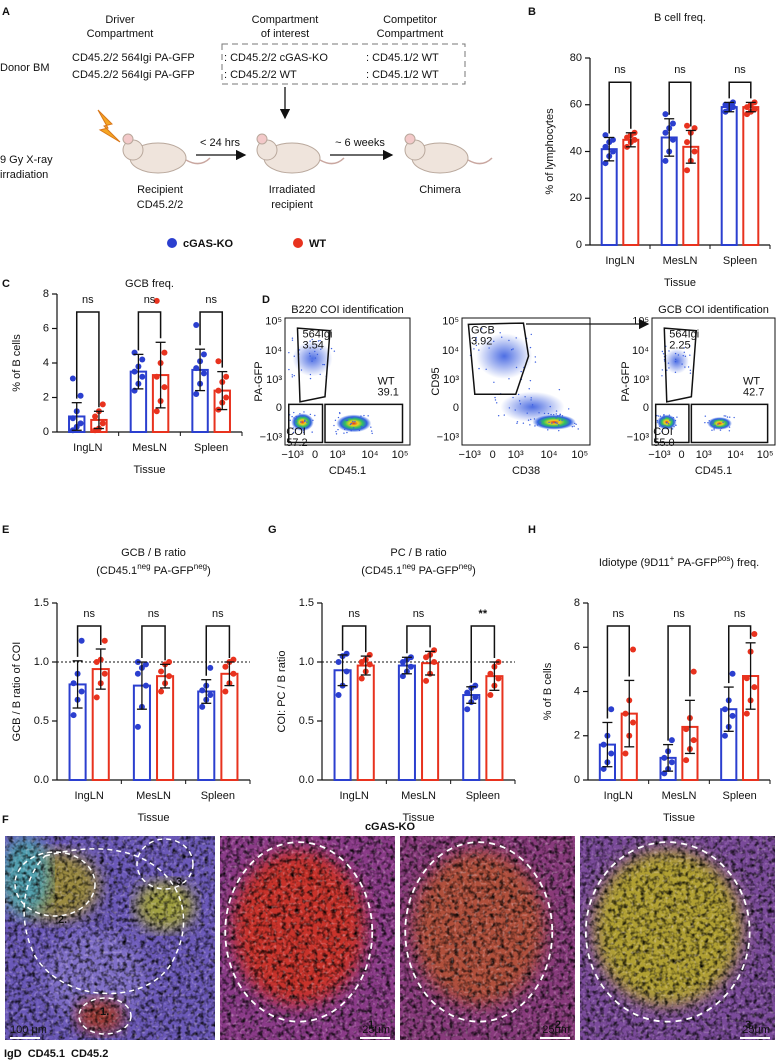 The height and width of the screenshot is (1064, 781). I want to click on legend-label: WT, so click(317, 244).